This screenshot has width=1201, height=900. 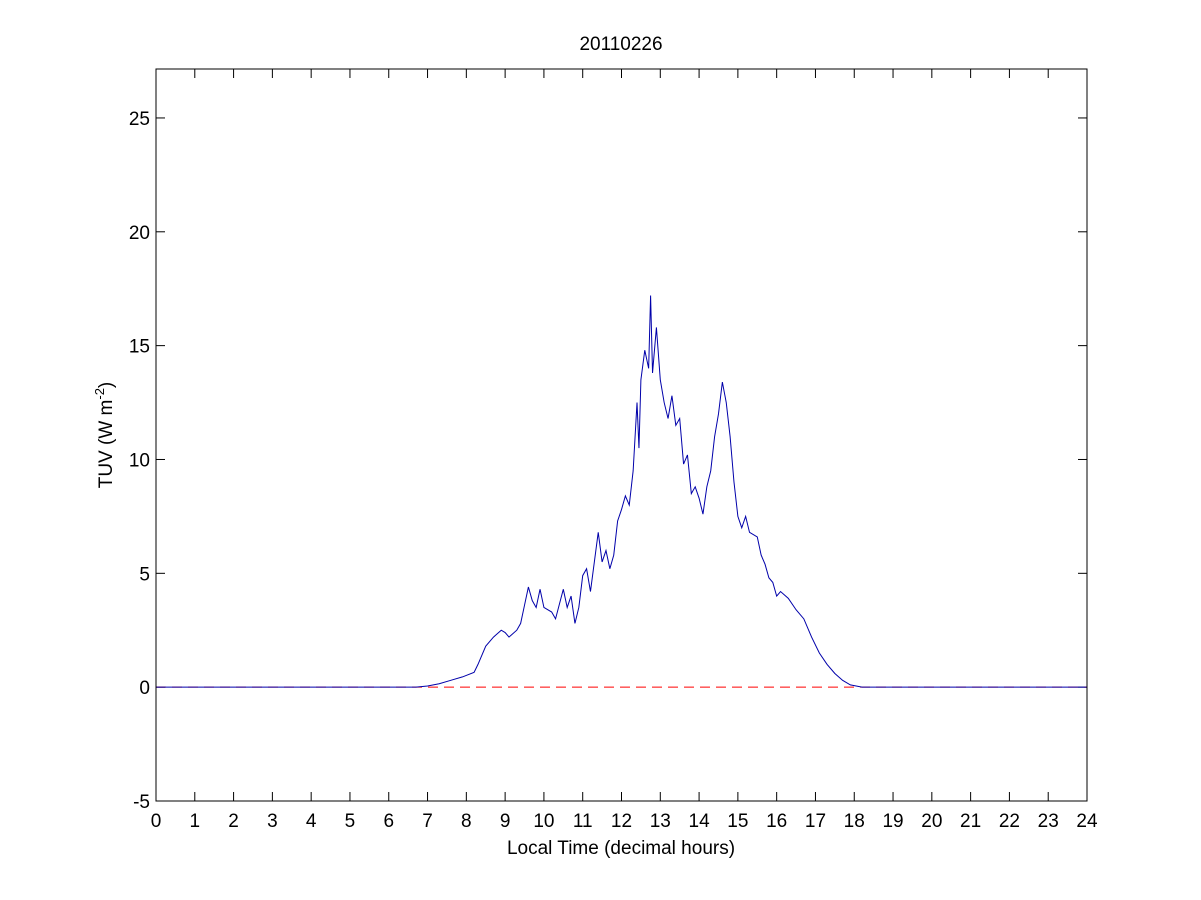 What do you see at coordinates (106, 385) in the screenshot?
I see `y-label-end: )` at bounding box center [106, 385].